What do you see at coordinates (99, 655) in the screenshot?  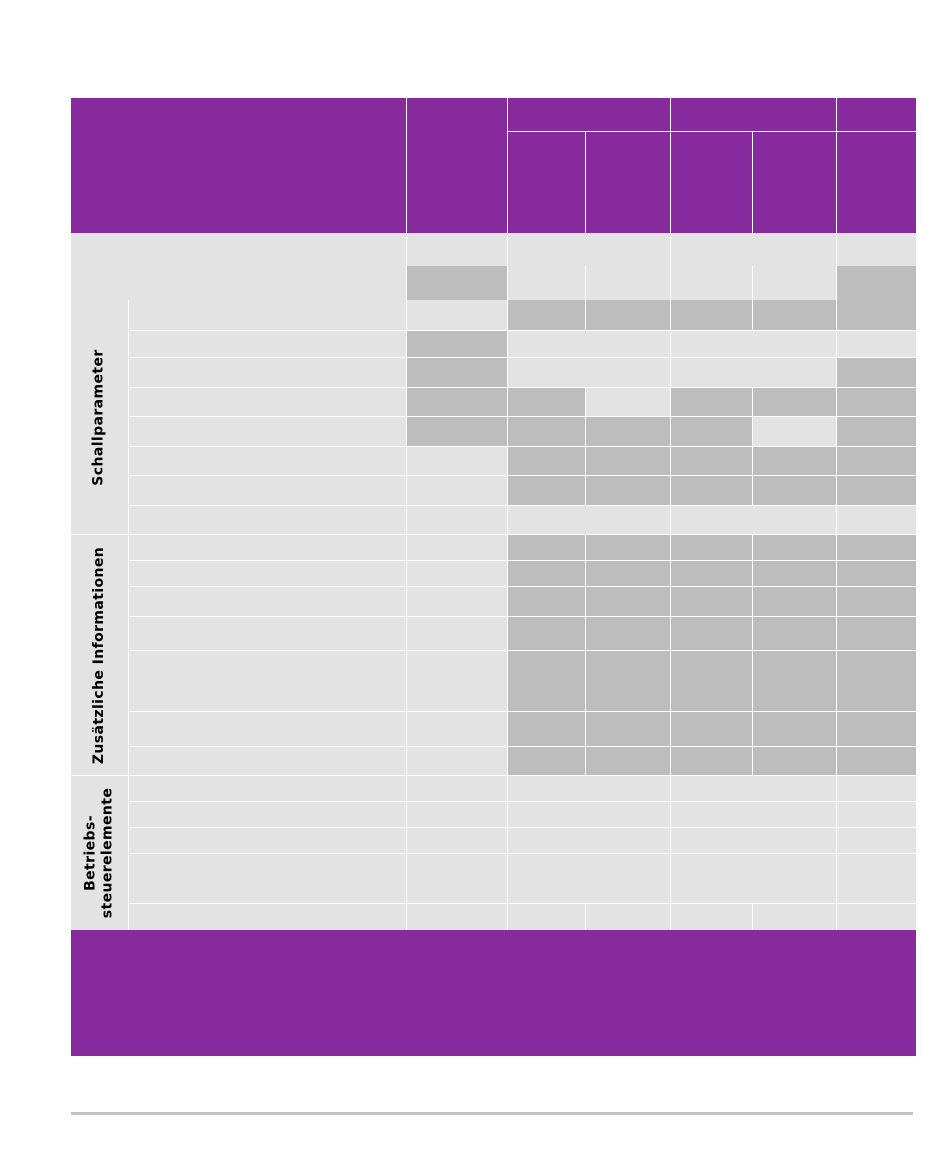 I see `section-label-zusatzliche-informationen: Zusätzliche Informationen` at bounding box center [99, 655].